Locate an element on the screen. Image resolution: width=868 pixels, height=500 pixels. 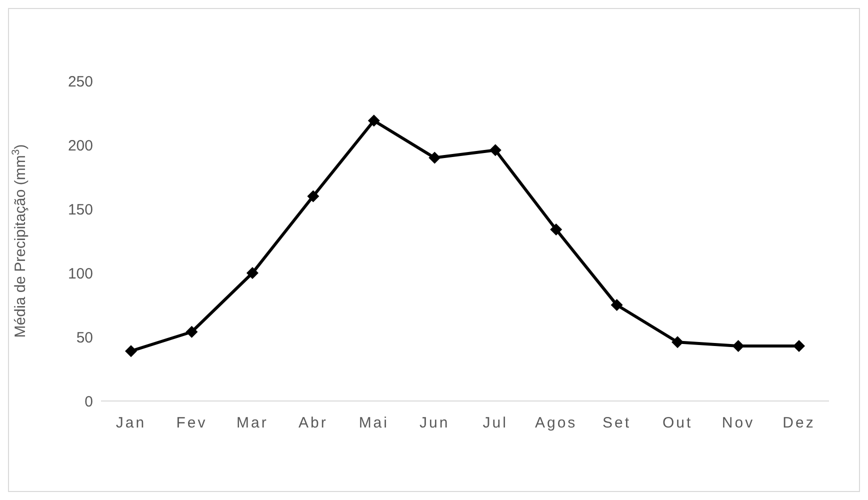
y-tick-label: 250 is located at coordinates (80, 81).